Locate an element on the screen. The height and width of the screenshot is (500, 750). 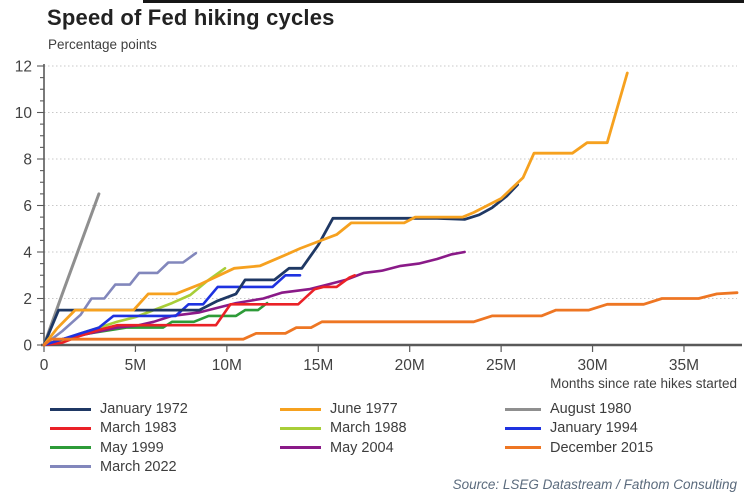
legend-label-march-2022: March 2022 is located at coordinates (138, 466).